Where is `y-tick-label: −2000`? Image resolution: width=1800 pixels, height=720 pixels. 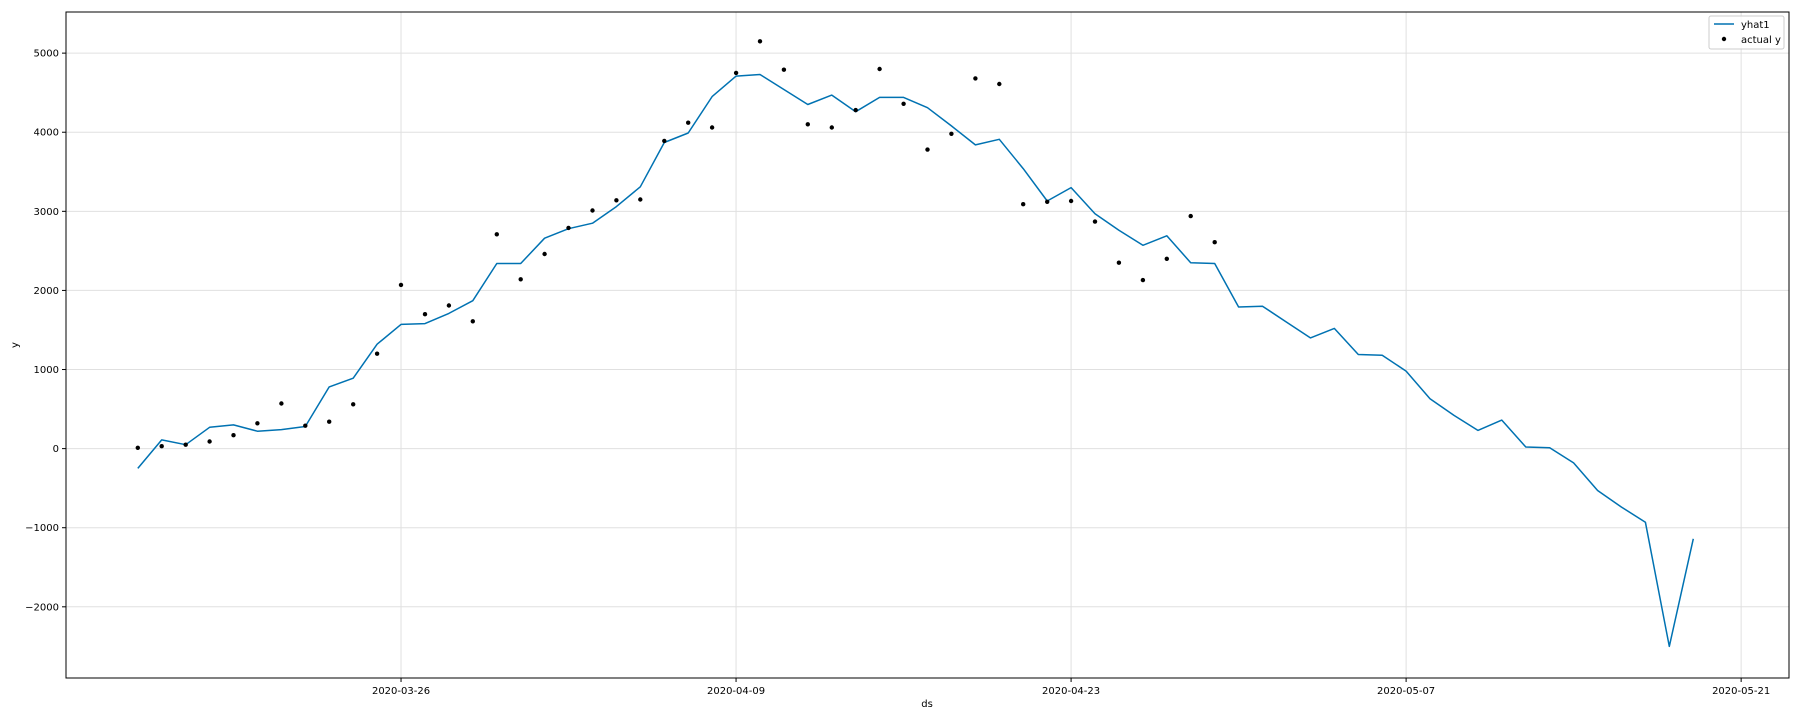 y-tick-label: −2000 is located at coordinates (42, 607).